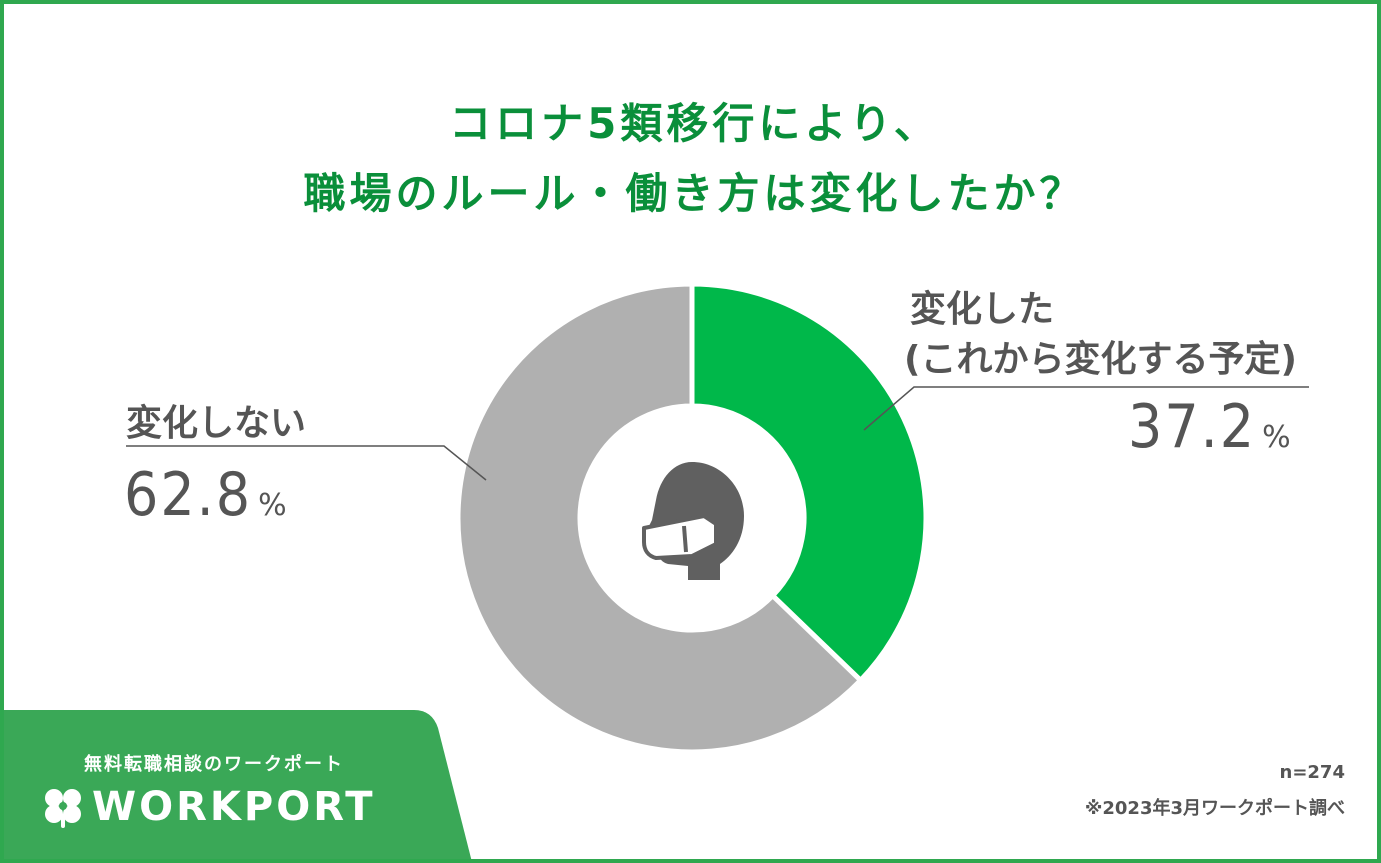  What do you see at coordinates (1214, 808) in the screenshot?
I see `source-note: ※2023年3月ワークポート調べ` at bounding box center [1214, 808].